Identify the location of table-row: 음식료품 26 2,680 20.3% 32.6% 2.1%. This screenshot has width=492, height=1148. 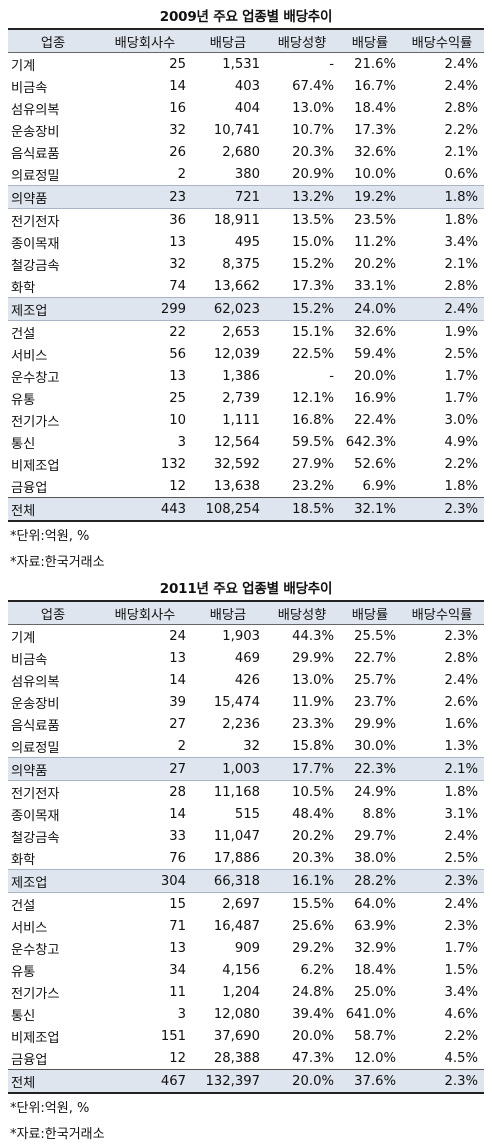
(246, 152).